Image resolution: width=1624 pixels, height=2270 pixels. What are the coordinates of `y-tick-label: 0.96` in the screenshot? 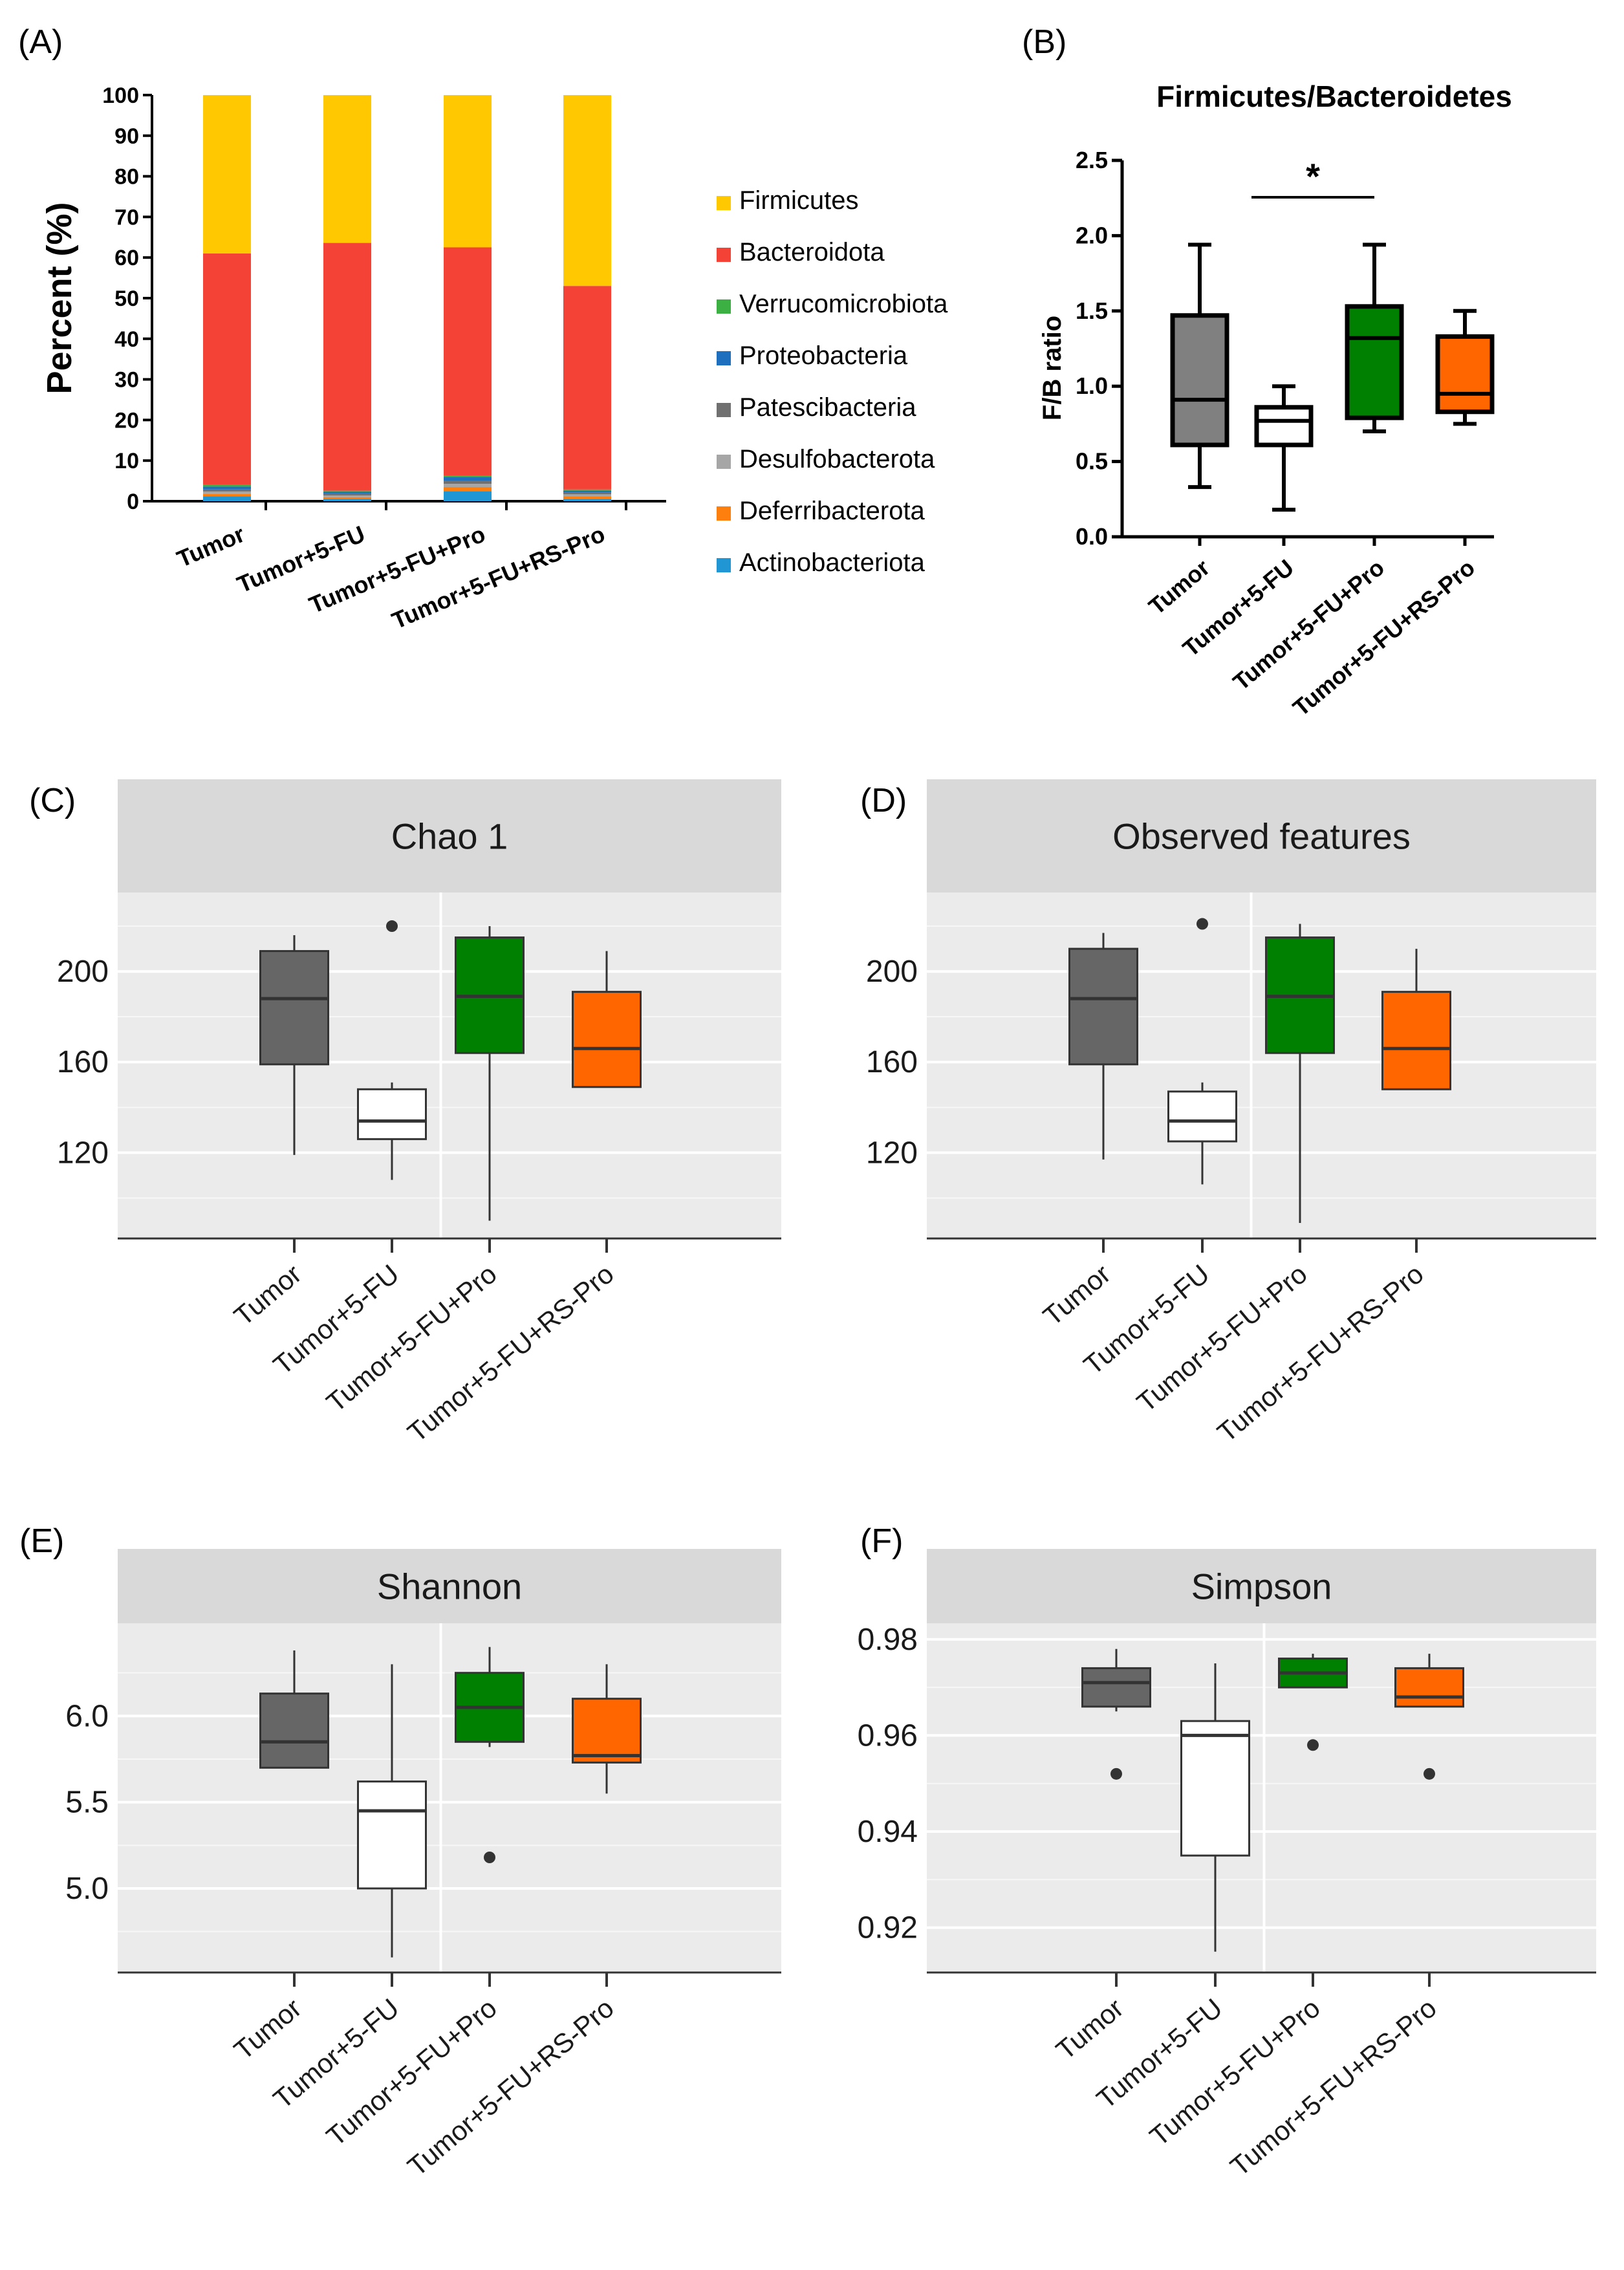 It's located at (888, 1735).